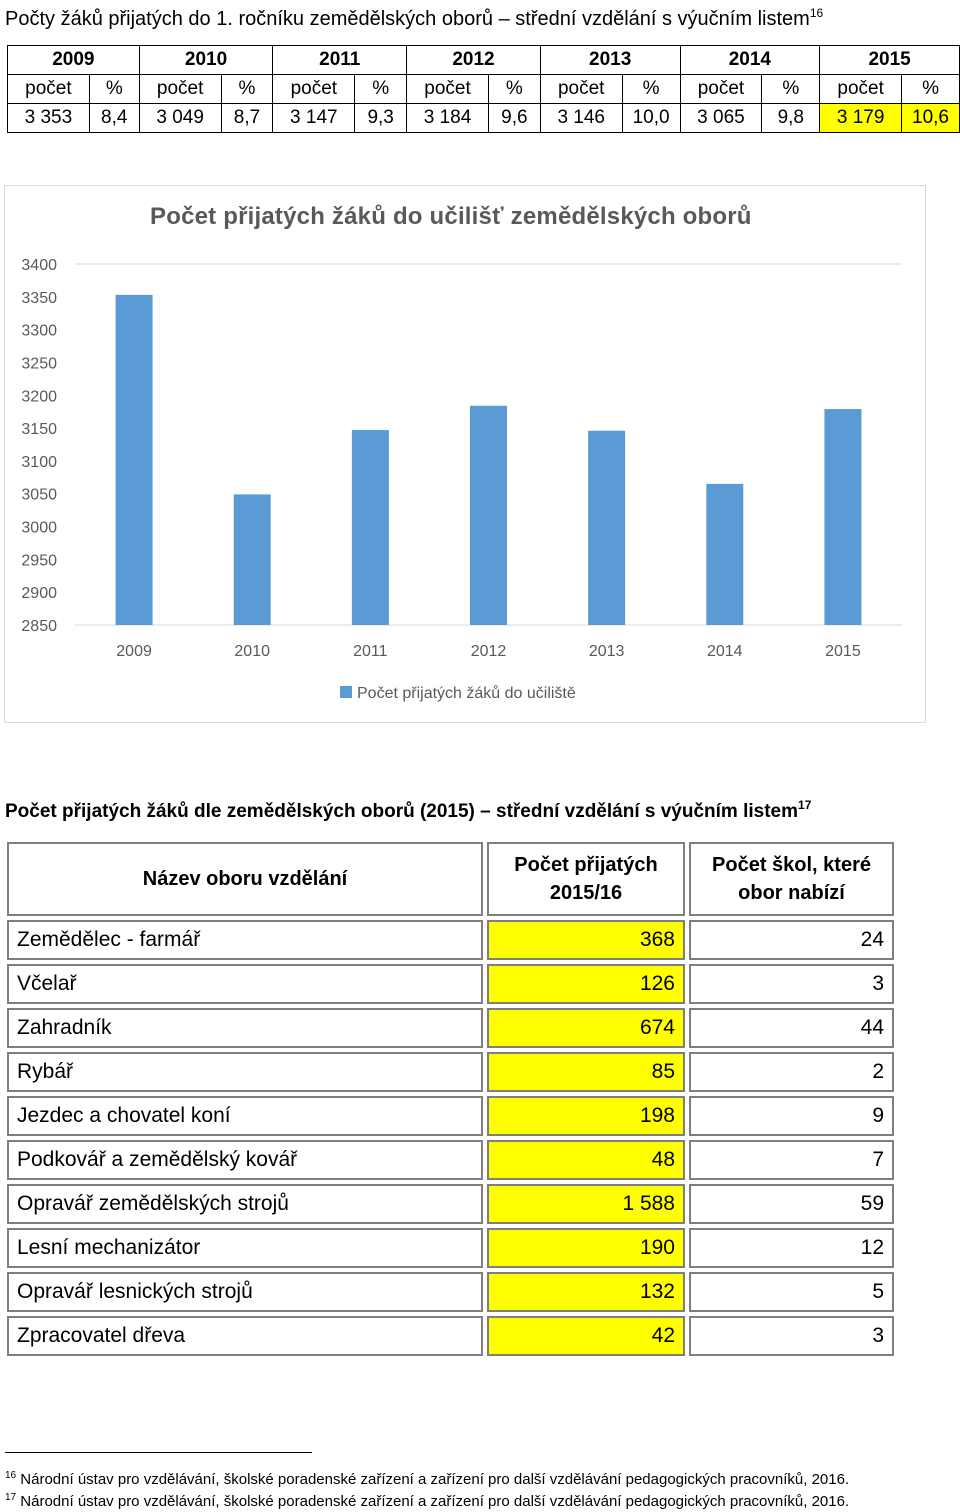 The width and height of the screenshot is (960, 1512). I want to click on bar-2015, so click(843, 517).